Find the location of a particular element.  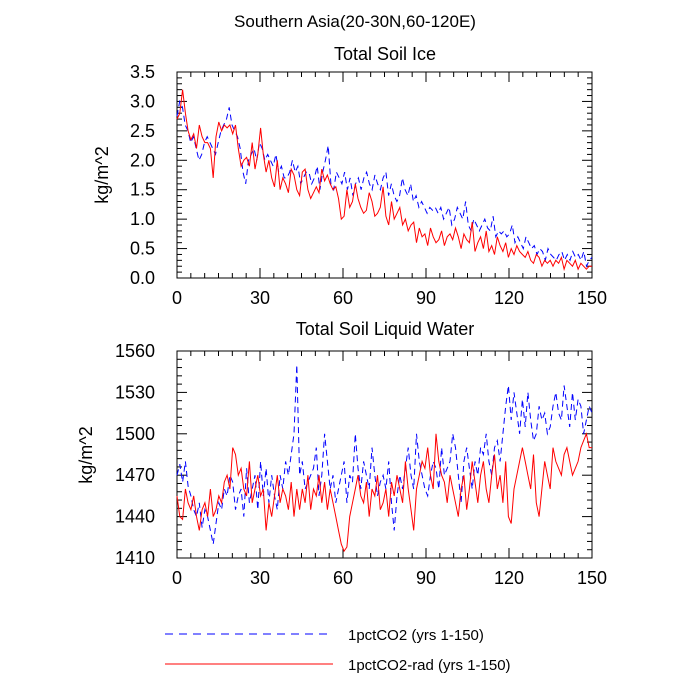

series-line-1pctco2 is located at coordinates (384, 183).